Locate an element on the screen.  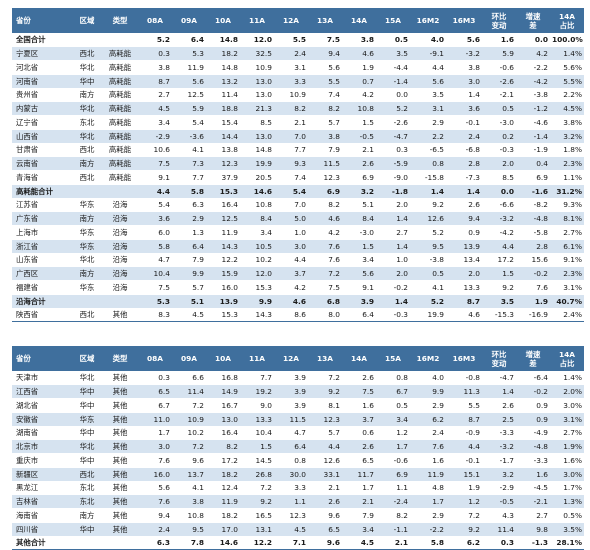
table-cell: 14.4 is located at coordinates (223, 136).